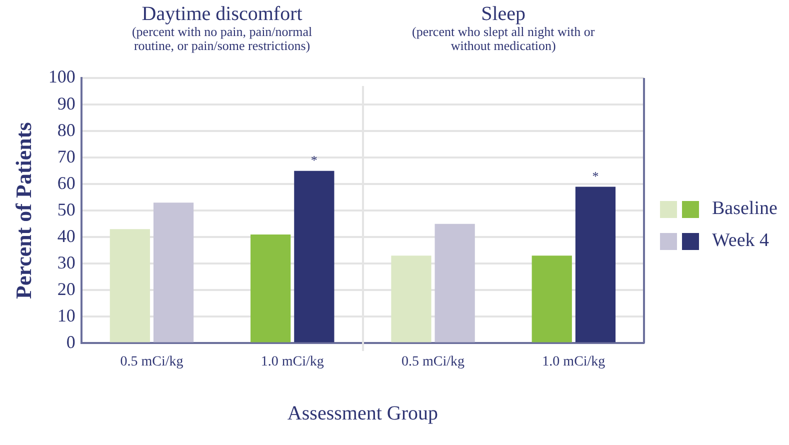 This screenshot has width=789, height=445. I want to click on legend-label: Week 4, so click(741, 241).